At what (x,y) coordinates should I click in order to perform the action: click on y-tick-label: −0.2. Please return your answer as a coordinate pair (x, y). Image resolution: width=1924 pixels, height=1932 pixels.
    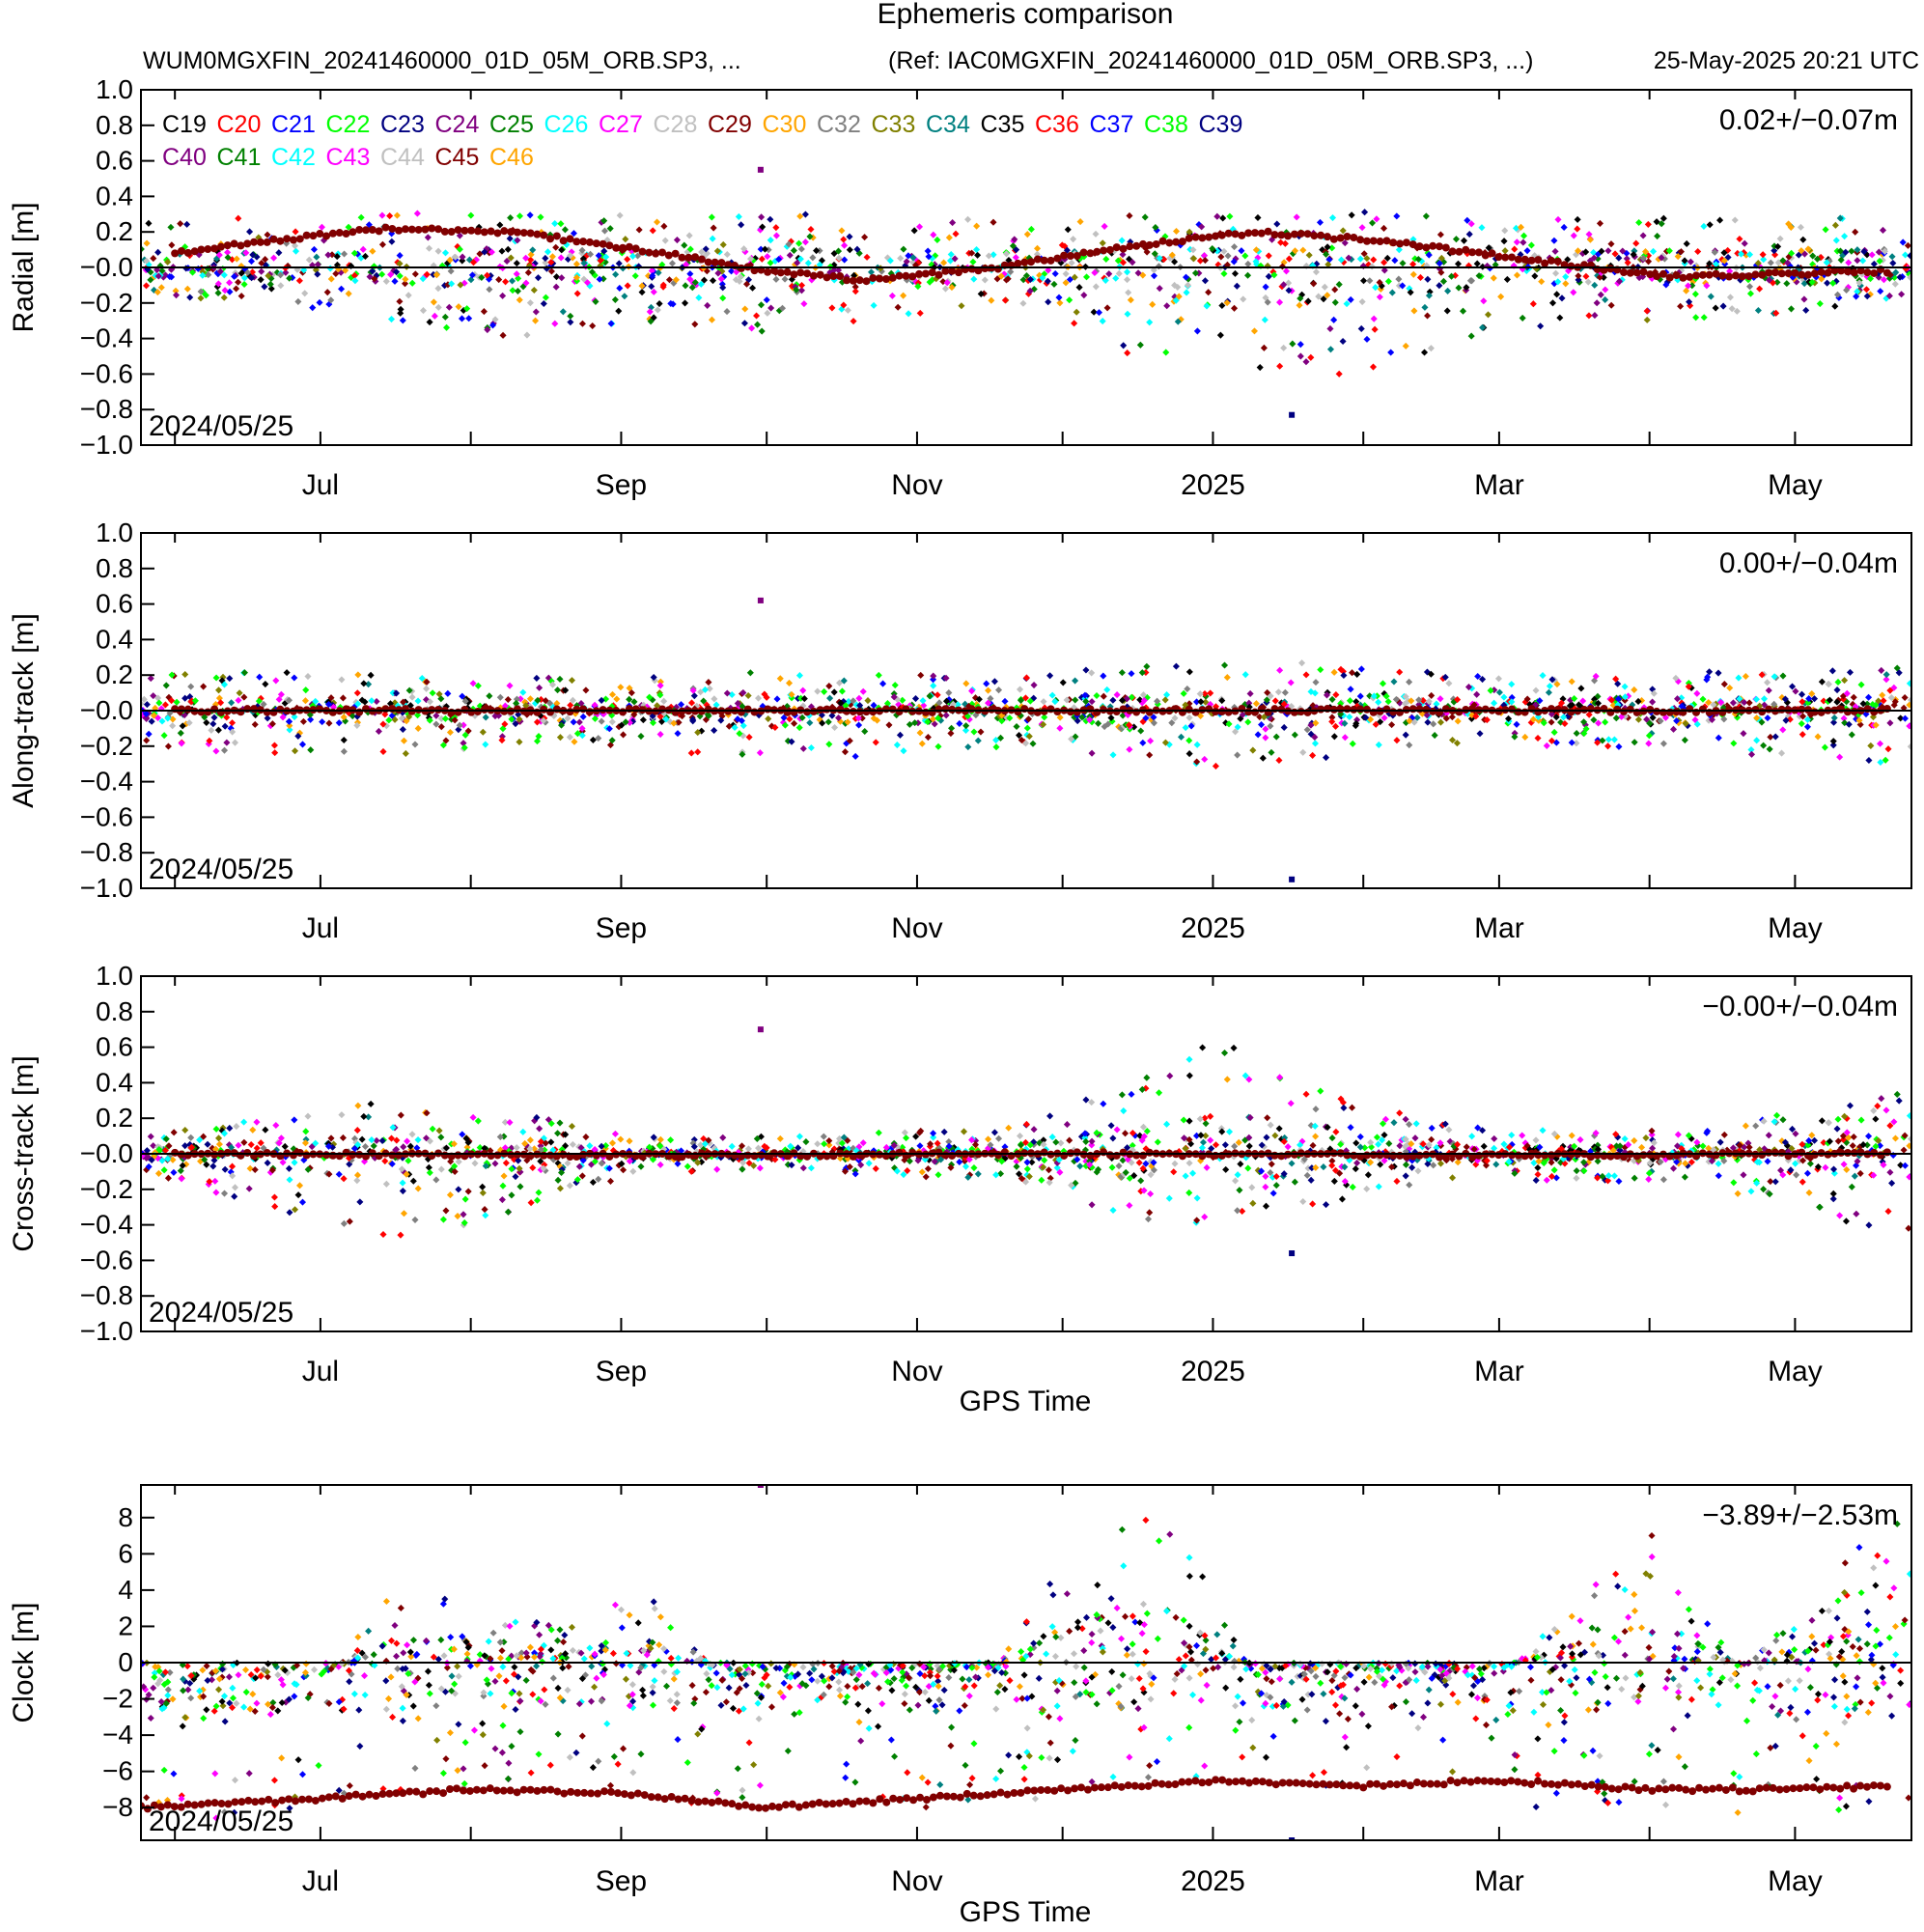
    Looking at the image, I should click on (106, 746).